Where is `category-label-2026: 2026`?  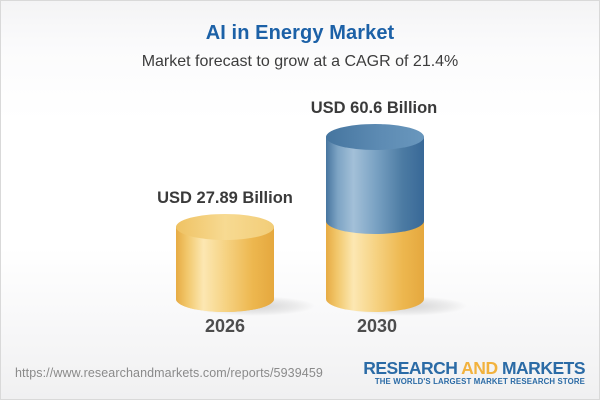
category-label-2026: 2026 is located at coordinates (225, 326).